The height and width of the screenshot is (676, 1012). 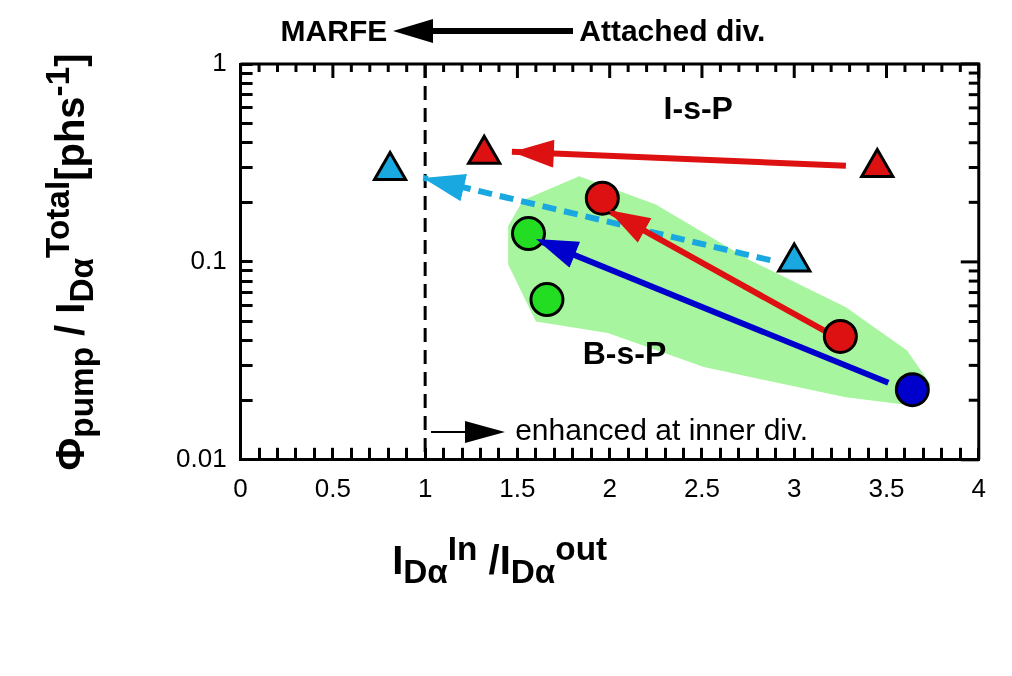 What do you see at coordinates (978, 487) in the screenshot?
I see `x-tick-label: 4` at bounding box center [978, 487].